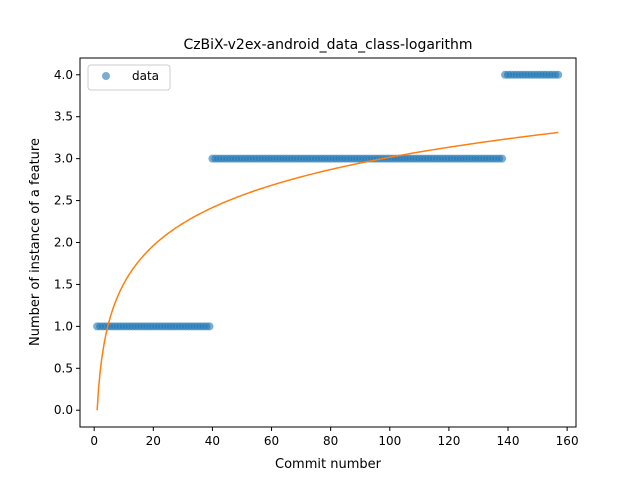 Image resolution: width=640 pixels, height=484 pixels. What do you see at coordinates (63, 284) in the screenshot?
I see `y-tick-label: 1.5` at bounding box center [63, 284].